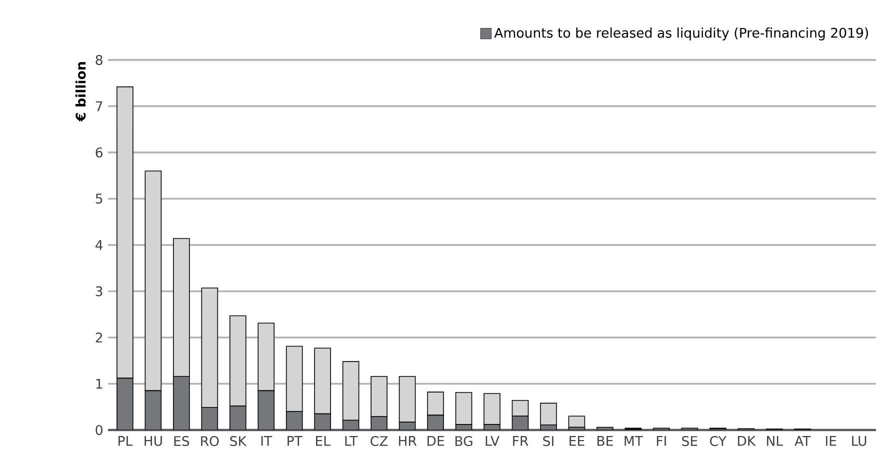  What do you see at coordinates (520, 441) in the screenshot?
I see `x-tick-label: FR` at bounding box center [520, 441].